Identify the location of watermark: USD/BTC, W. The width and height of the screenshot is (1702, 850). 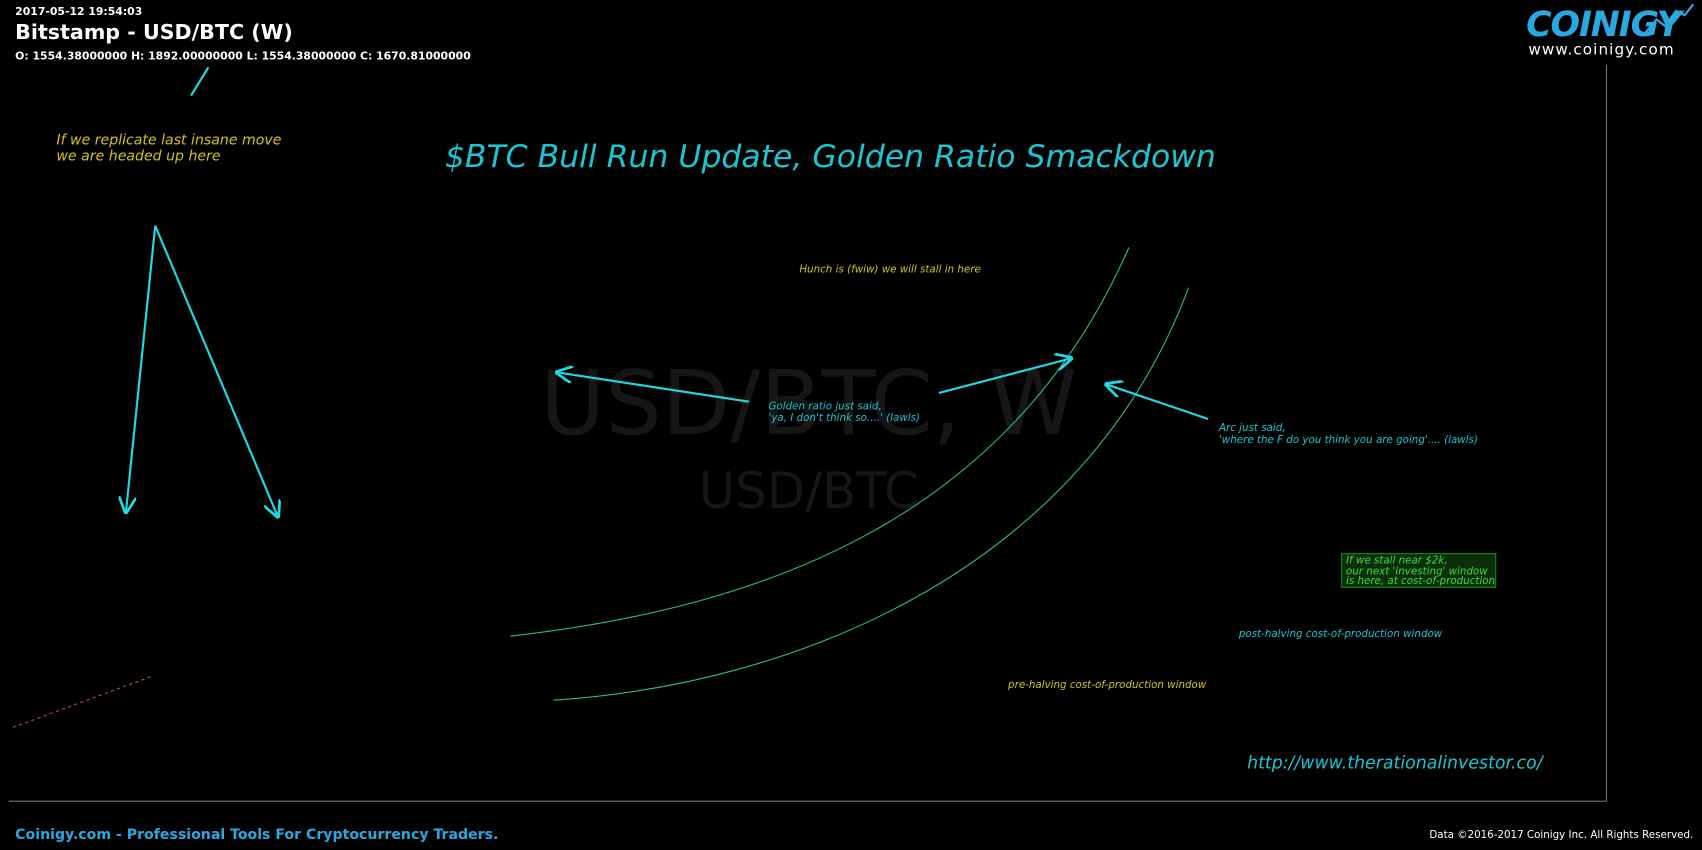
(808, 403).